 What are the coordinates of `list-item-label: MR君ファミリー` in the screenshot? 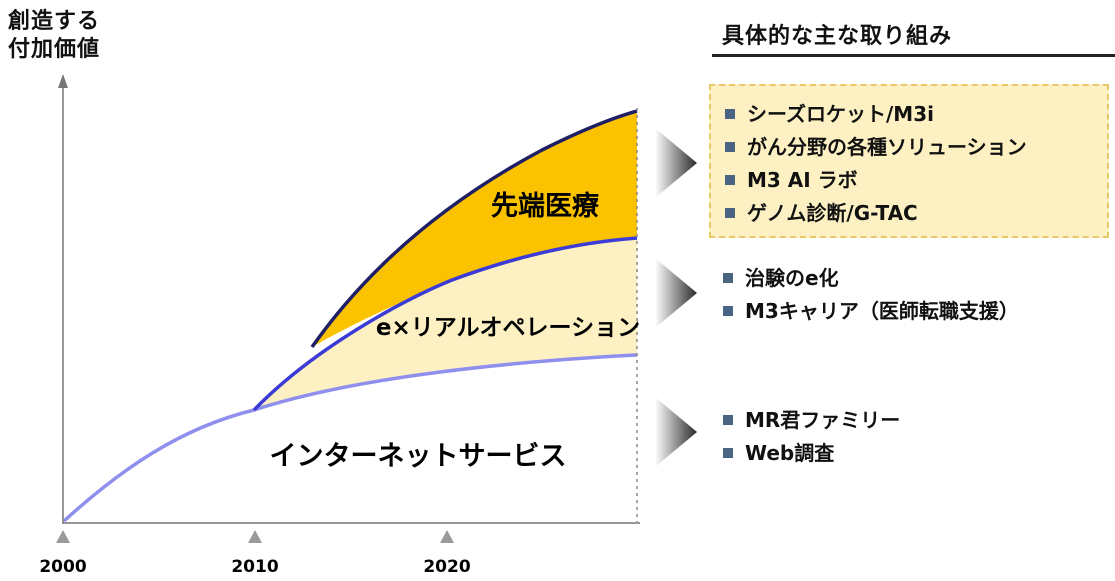 It's located at (823, 420).